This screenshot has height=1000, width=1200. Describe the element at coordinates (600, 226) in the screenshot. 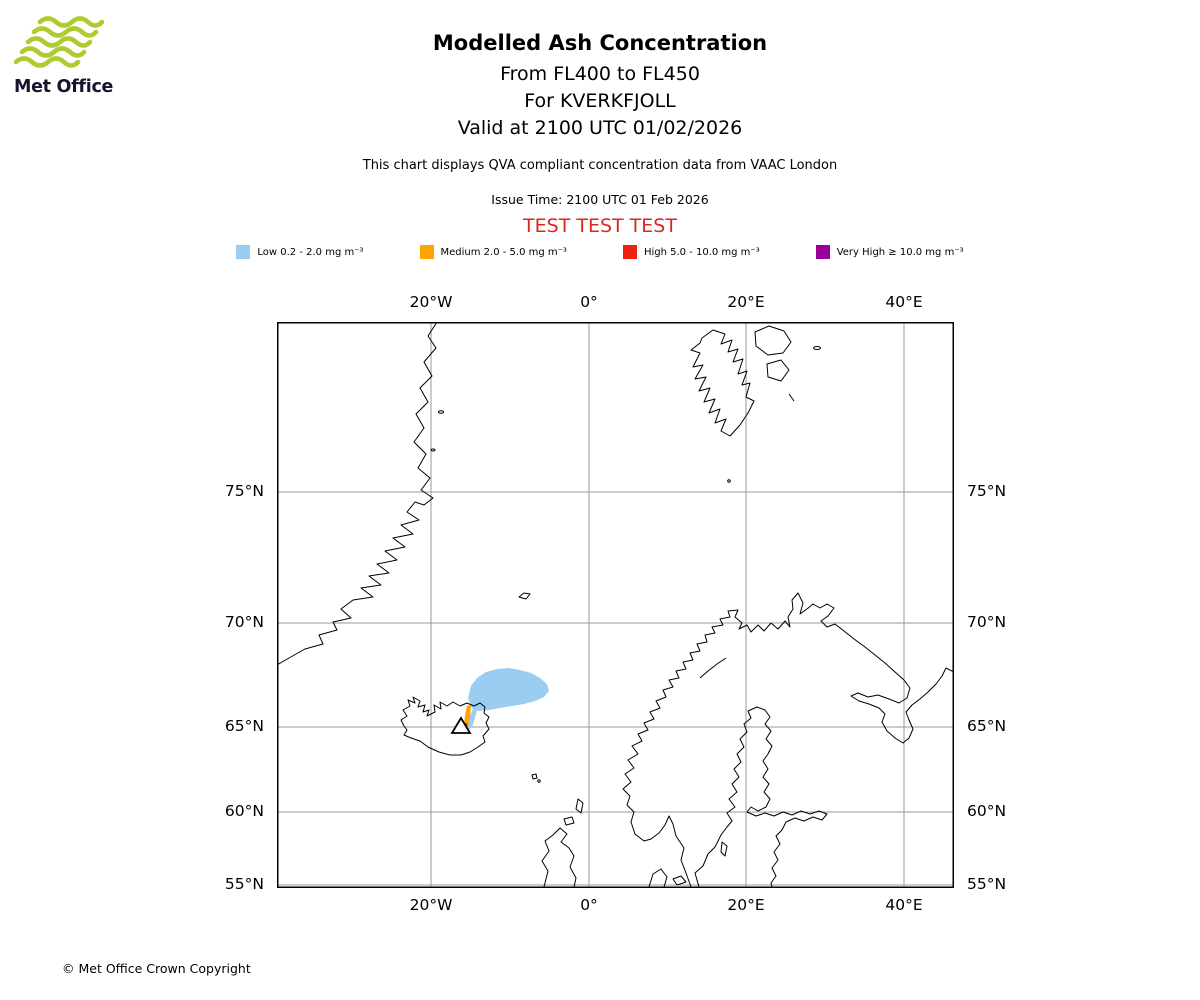

I see `test-banner: TEST TEST TEST` at that location.